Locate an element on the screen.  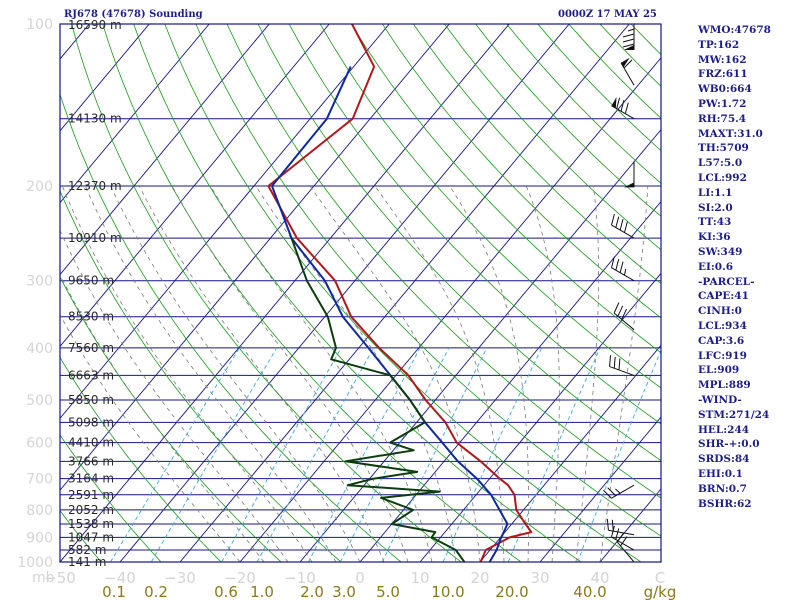
index-line: CAP:3.6 is located at coordinates (721, 340).